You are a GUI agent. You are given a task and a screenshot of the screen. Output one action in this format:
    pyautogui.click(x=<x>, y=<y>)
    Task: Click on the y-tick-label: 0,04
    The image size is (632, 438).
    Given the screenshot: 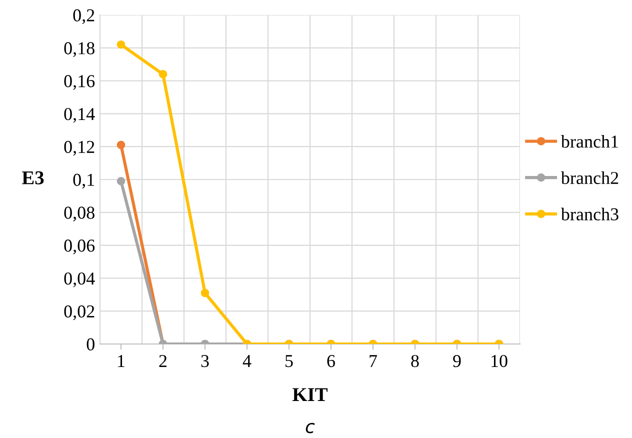 What is the action you would take?
    pyautogui.click(x=79, y=280)
    